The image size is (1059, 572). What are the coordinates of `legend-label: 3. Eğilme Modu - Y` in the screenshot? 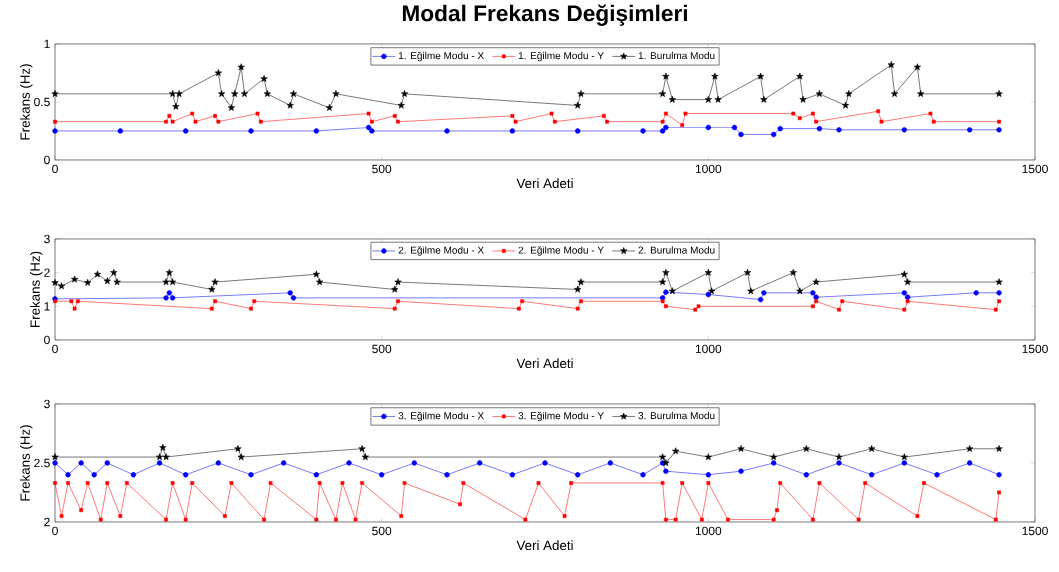 It's located at (561, 416).